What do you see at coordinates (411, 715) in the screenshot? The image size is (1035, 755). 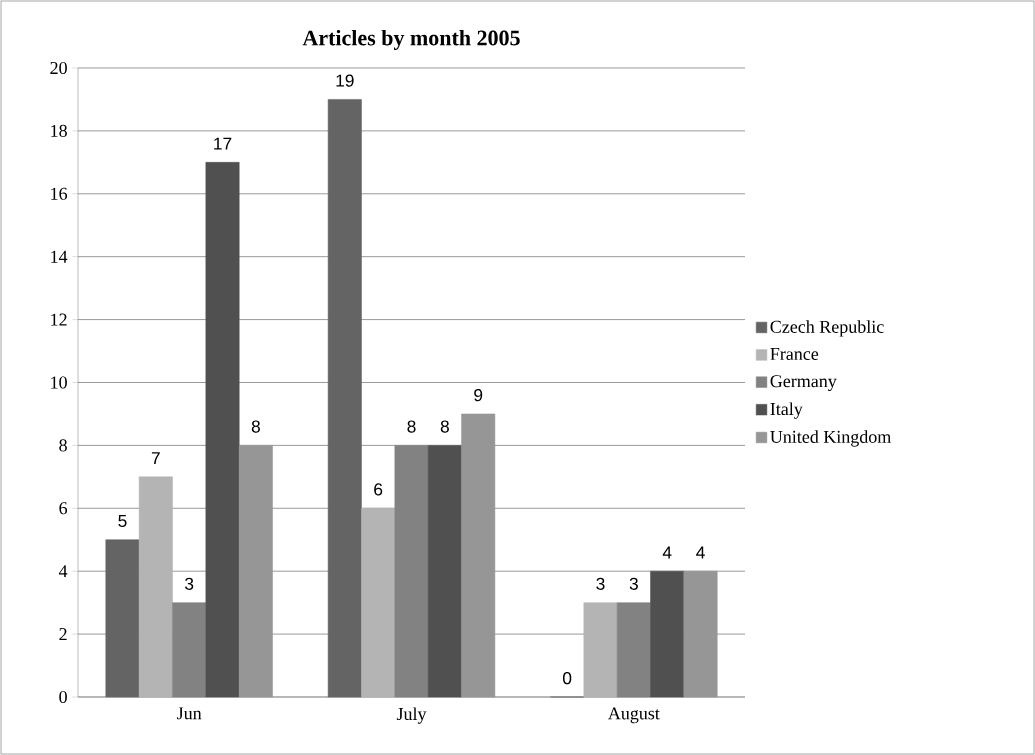 I see `x-tick-label: July` at bounding box center [411, 715].